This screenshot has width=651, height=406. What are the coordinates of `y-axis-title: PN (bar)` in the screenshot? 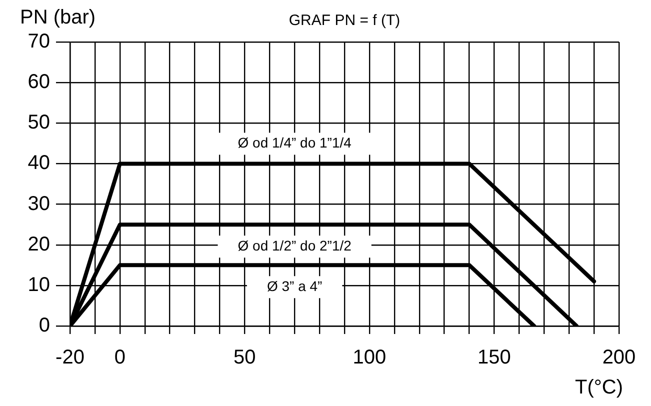 It's located at (58, 17).